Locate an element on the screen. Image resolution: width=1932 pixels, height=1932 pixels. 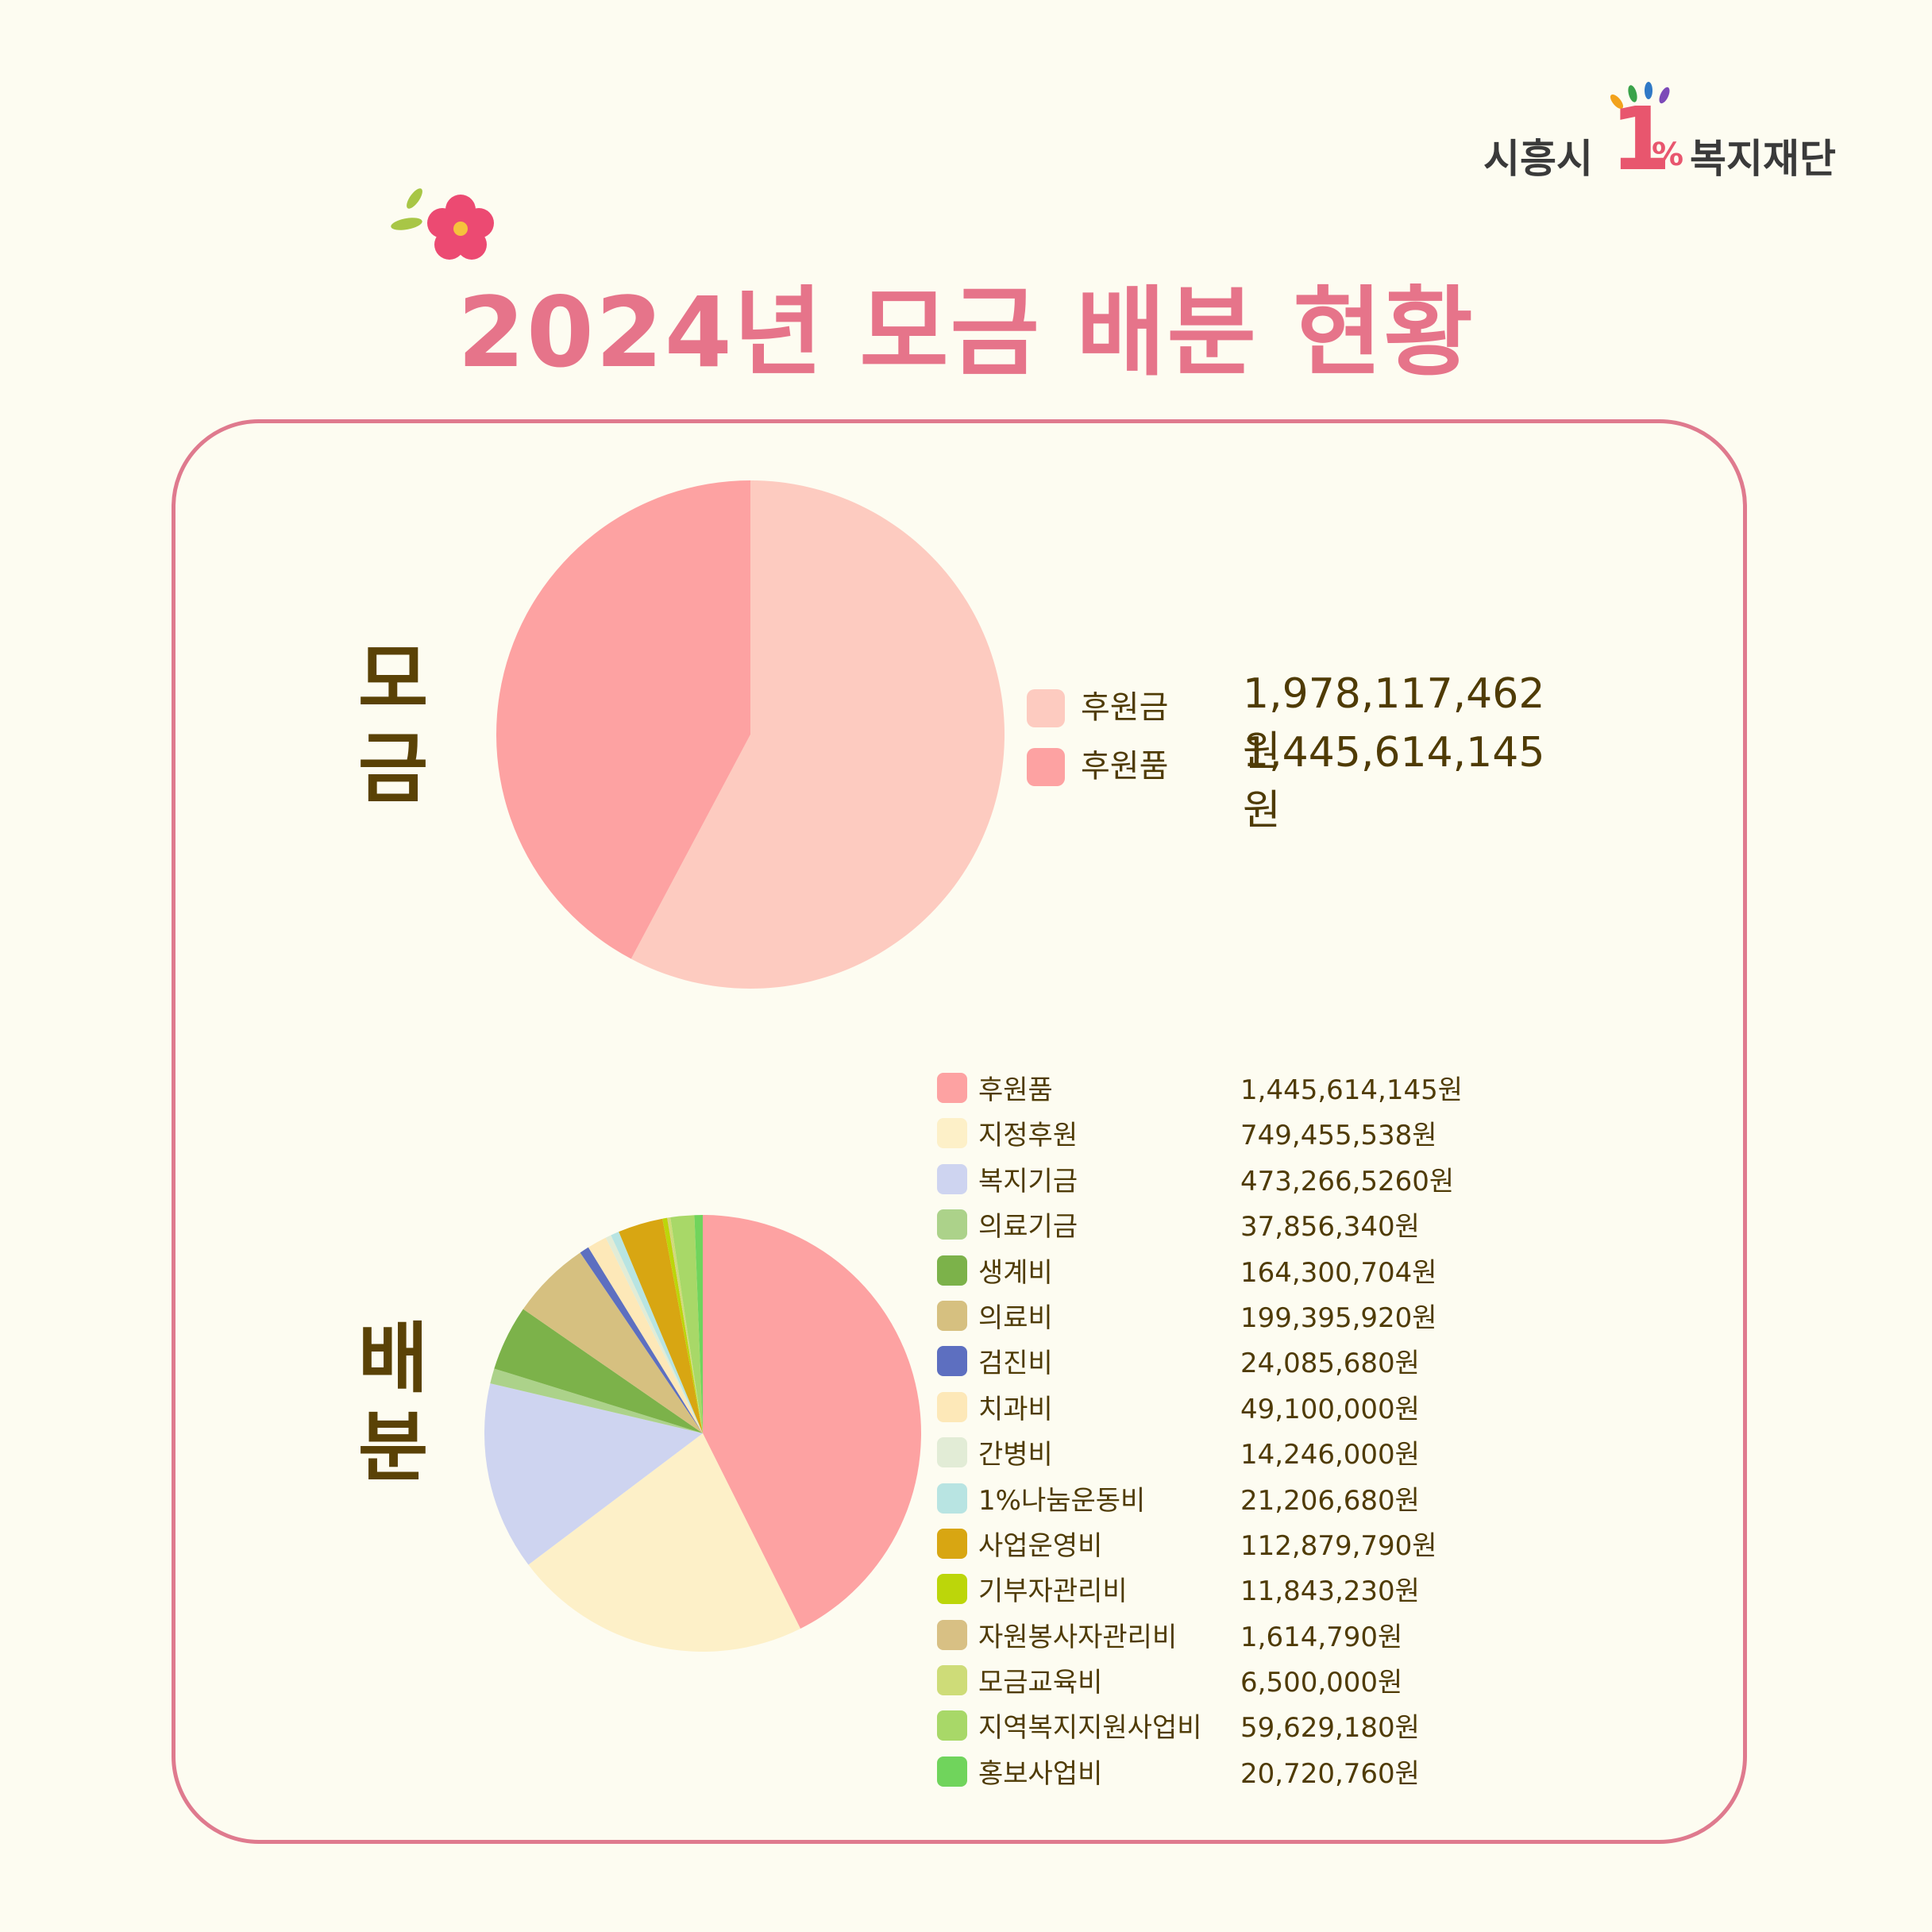
flower-decoration-icon is located at coordinates (442, 224).